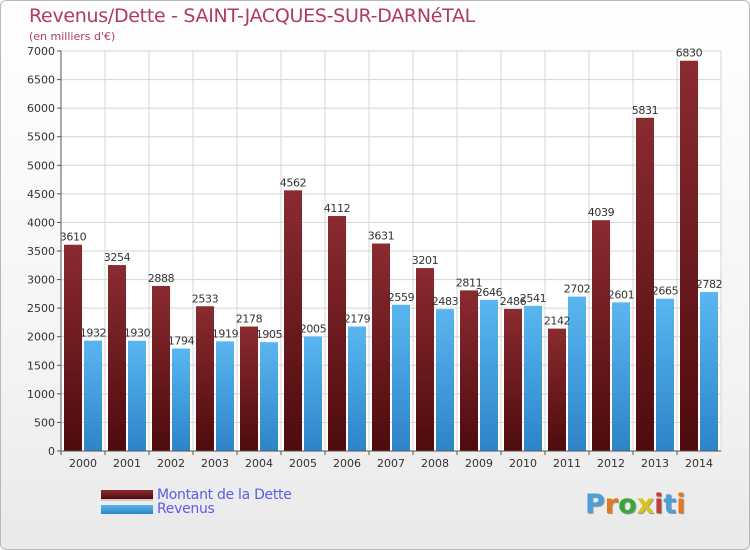  Describe the element at coordinates (709, 284) in the screenshot. I see `data-label-revenus: 2782` at that location.